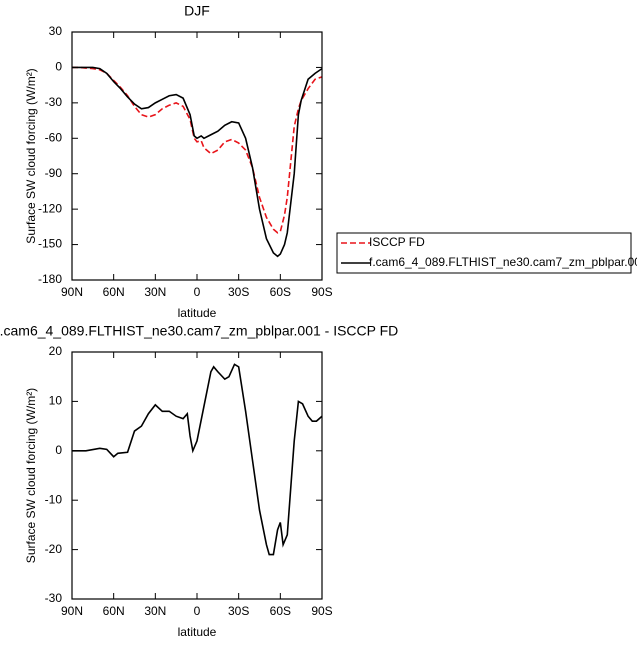 The height and width of the screenshot is (645, 637). I want to click on chart-title: DJF, so click(197, 11).